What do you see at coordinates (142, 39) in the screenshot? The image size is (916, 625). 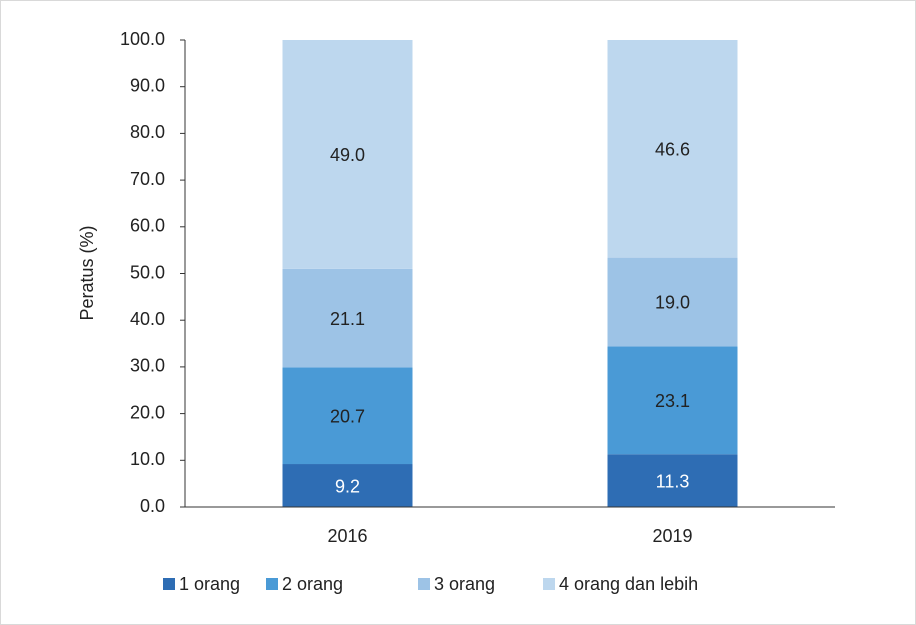 I see `y-tick-label: 100.0` at bounding box center [142, 39].